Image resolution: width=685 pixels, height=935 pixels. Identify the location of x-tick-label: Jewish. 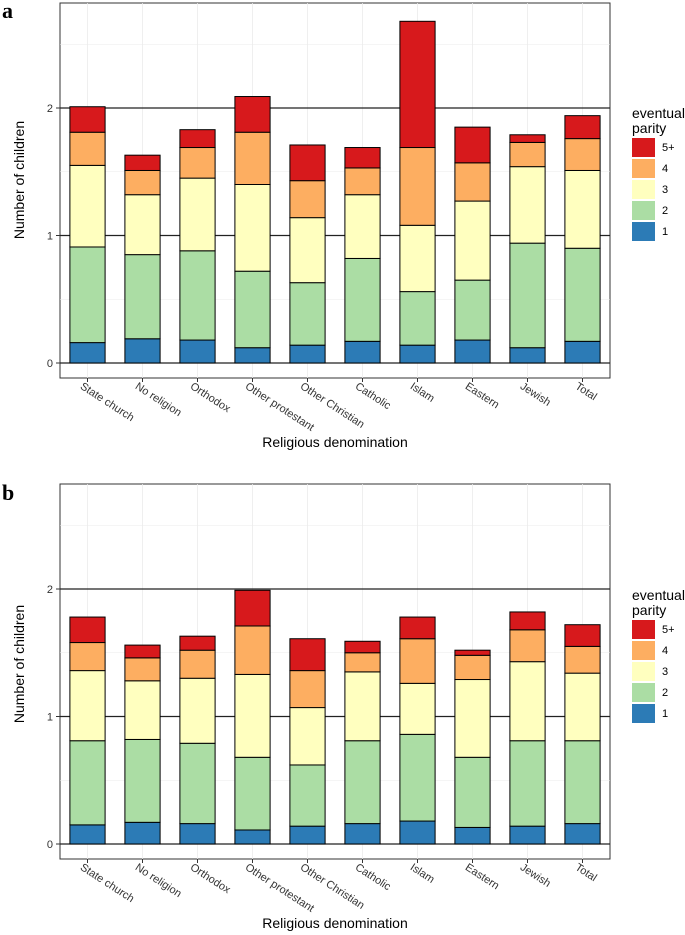
(535, 875).